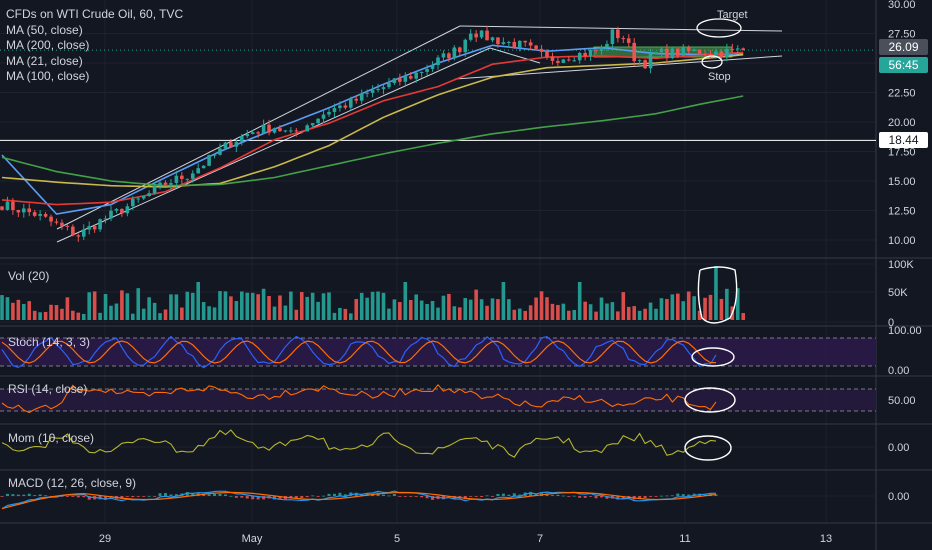 The height and width of the screenshot is (550, 932). What do you see at coordinates (902, 212) in the screenshot?
I see `price-tick-label: 12.50` at bounding box center [902, 212].